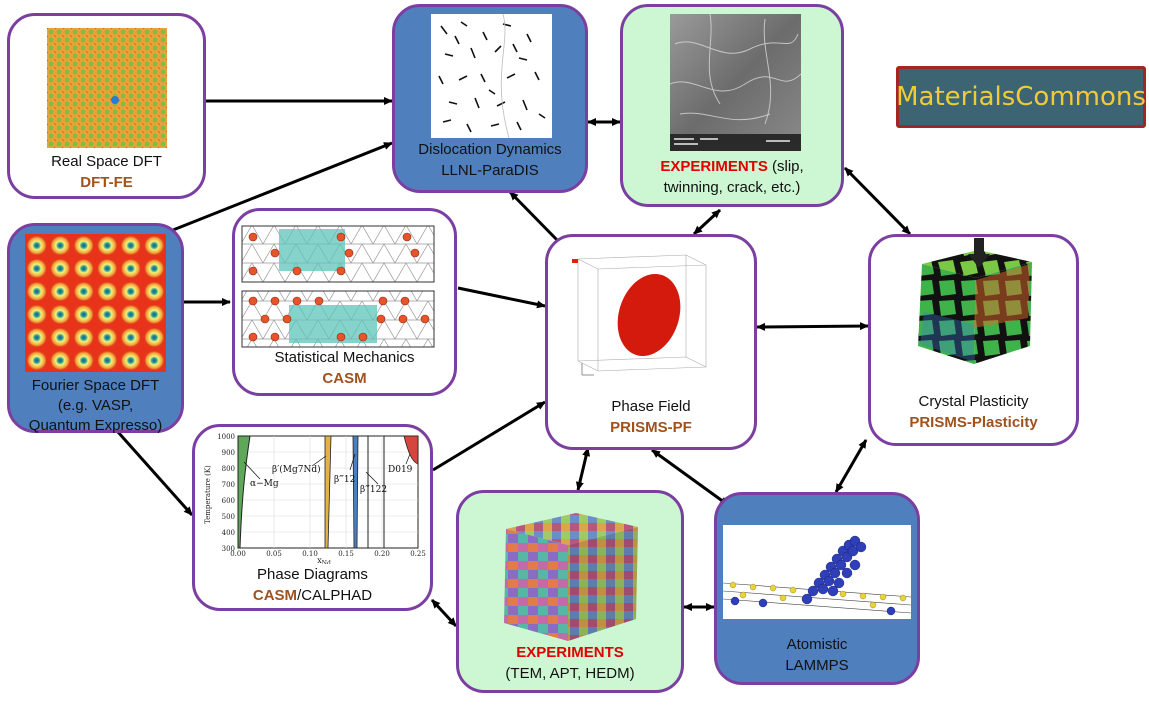 This screenshot has height=724, width=1149. Describe the element at coordinates (95, 385) in the screenshot. I see `fourier-space-dft-line1: Fourier Space DFT` at that location.